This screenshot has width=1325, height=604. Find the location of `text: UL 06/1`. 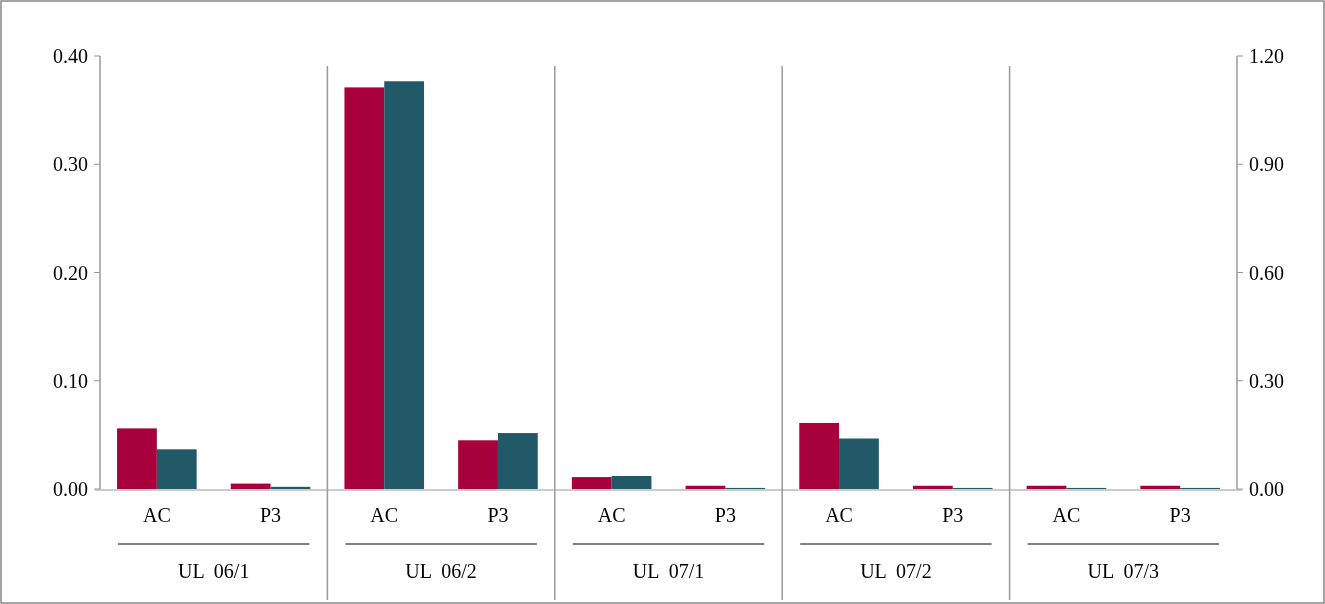

text: UL 06/1 is located at coordinates (213, 571).